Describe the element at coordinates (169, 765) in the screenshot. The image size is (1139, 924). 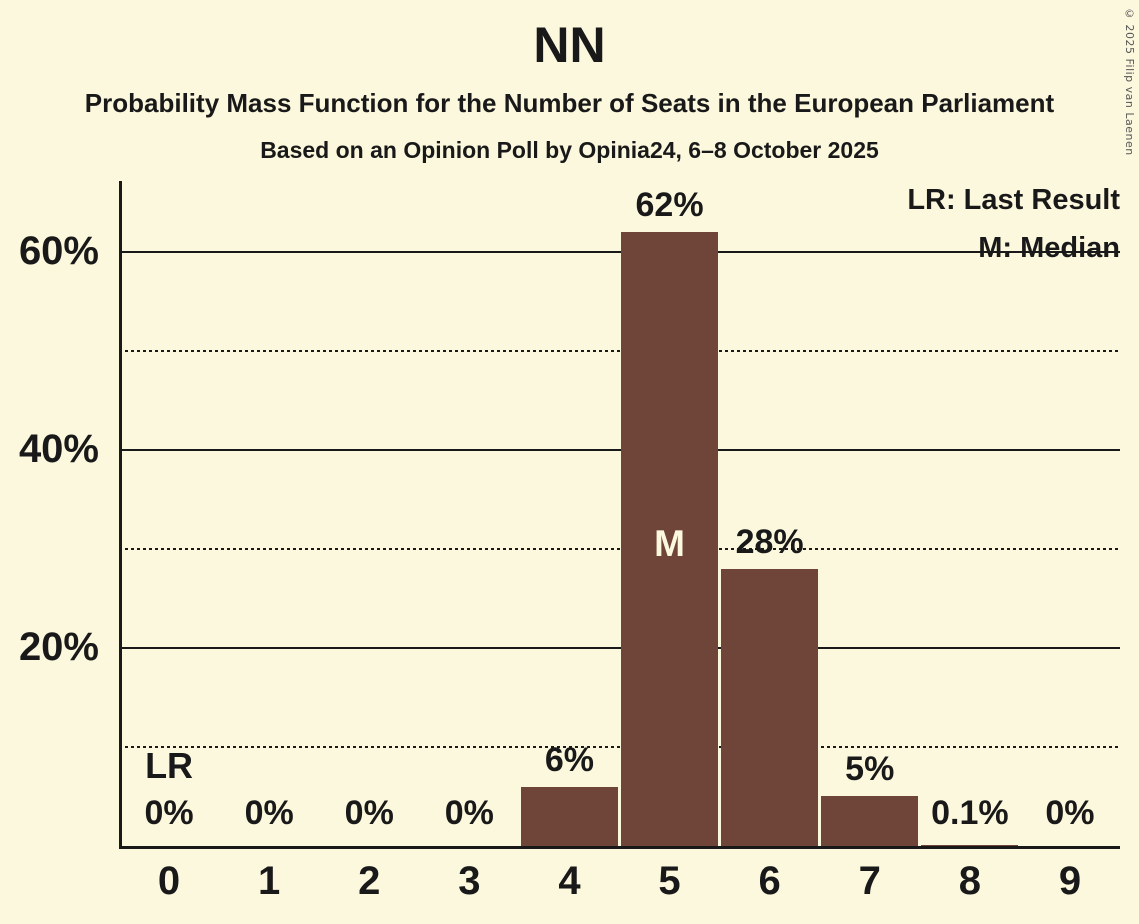
I see `last-result-marker: LR` at that location.